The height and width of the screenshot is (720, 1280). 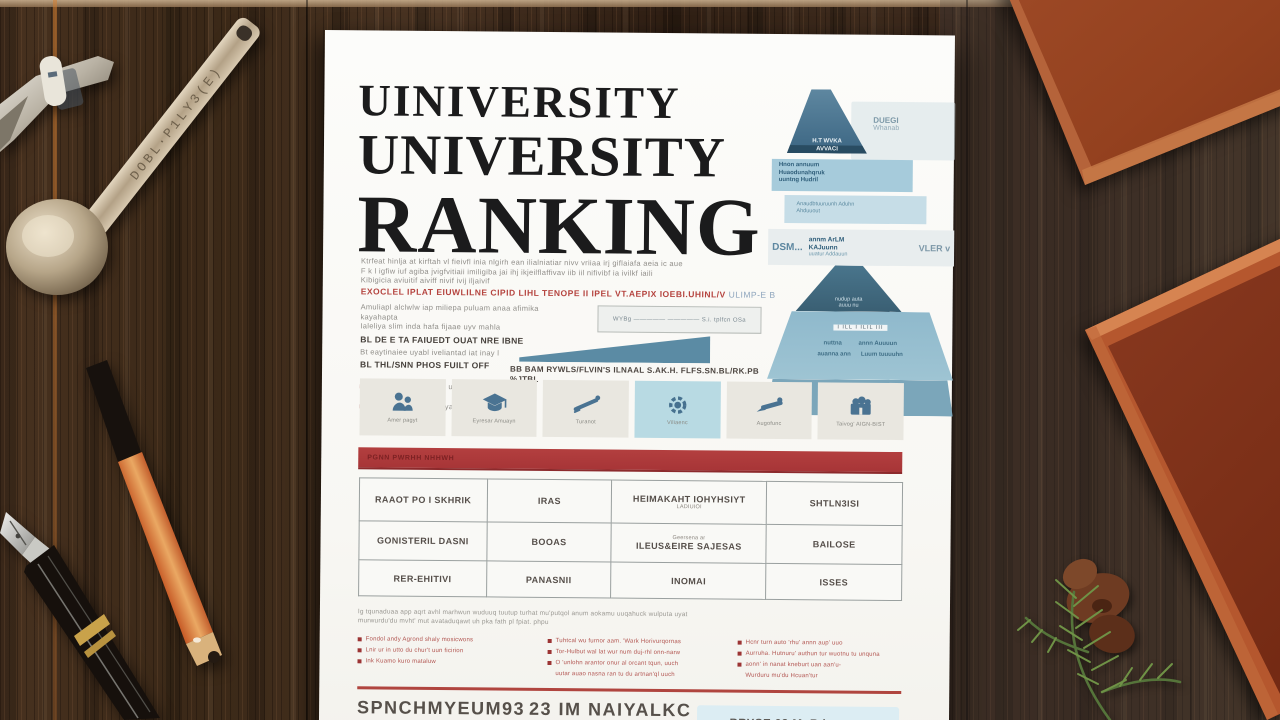 I want to click on list-item: Ink Kuamo kuro mataluw, so click(x=443, y=662).